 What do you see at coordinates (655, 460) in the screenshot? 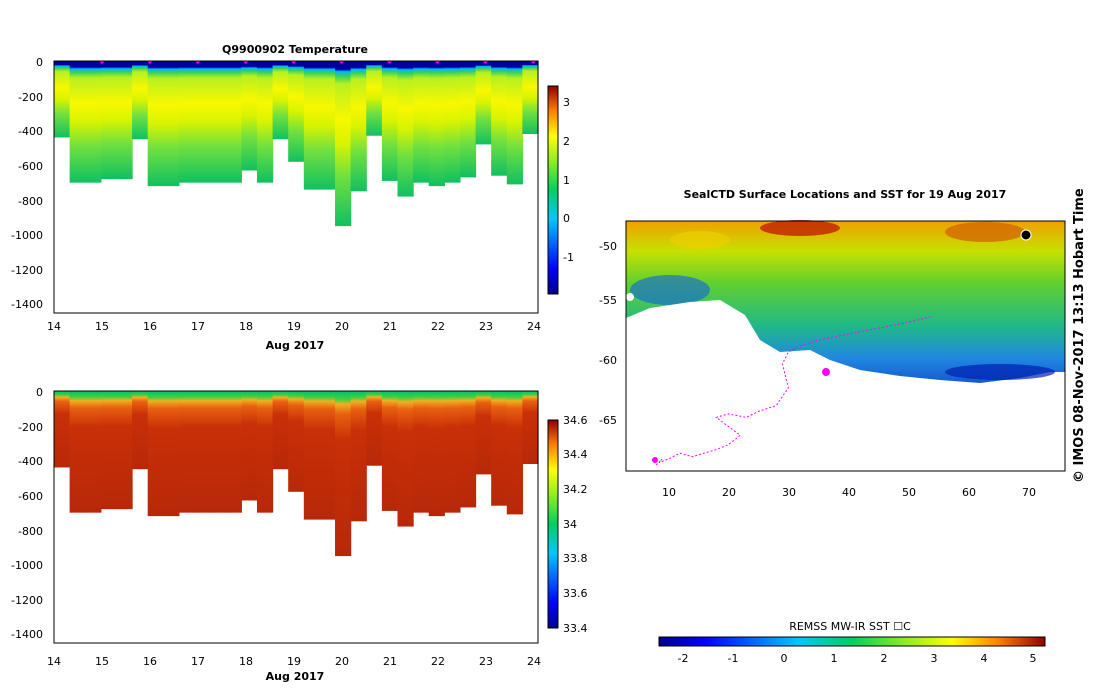
I see `seal-position-marker` at bounding box center [655, 460].